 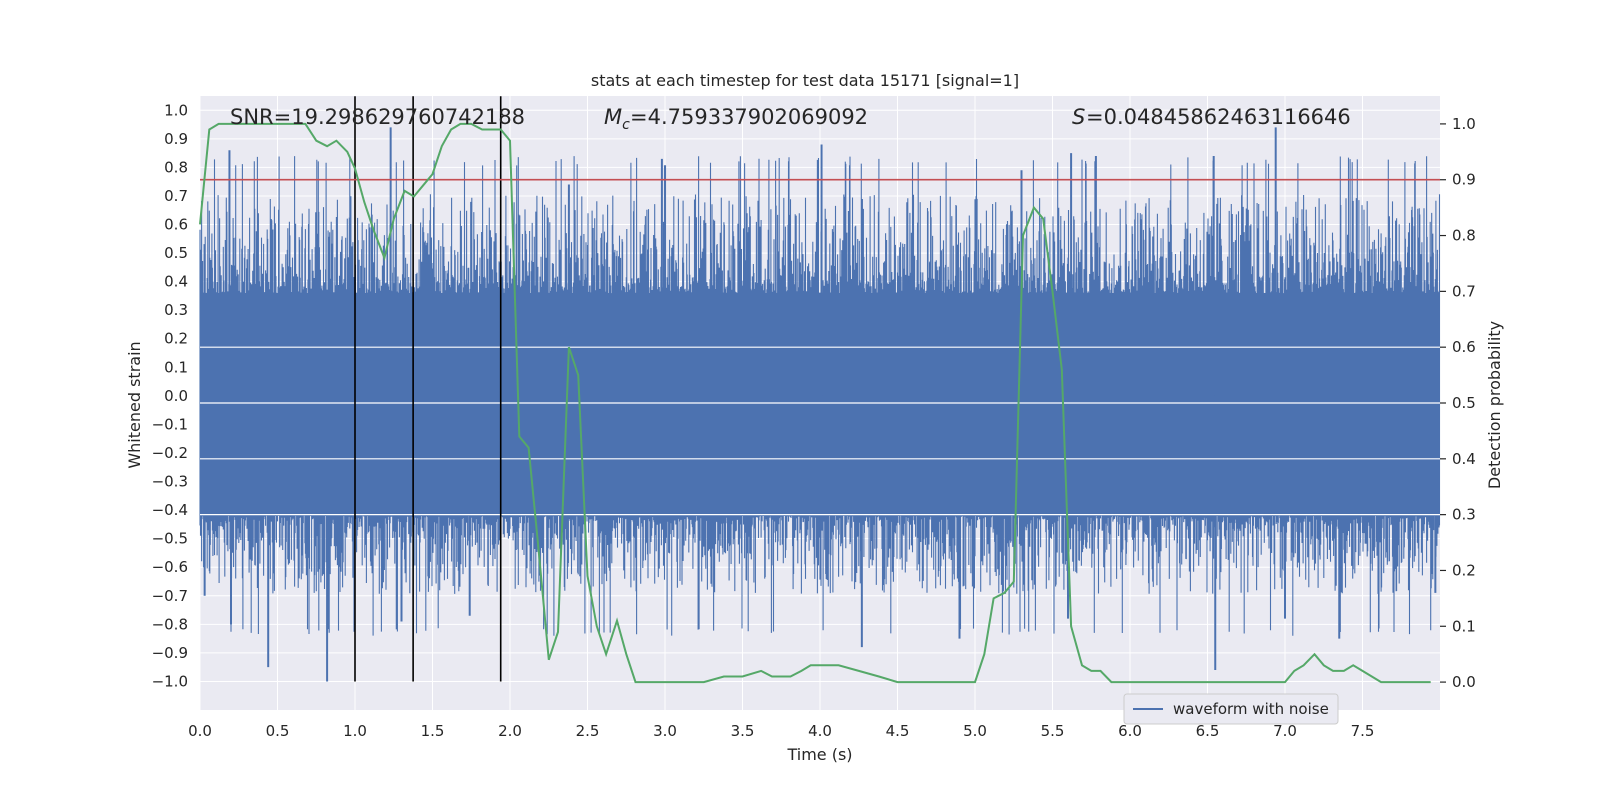 I want to click on x-tick-label: 1.0, so click(x=355, y=731).